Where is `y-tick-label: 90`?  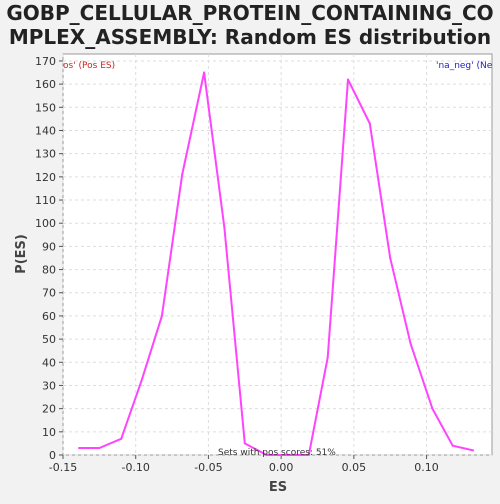
y-tick-label: 90 is located at coordinates (49, 246).